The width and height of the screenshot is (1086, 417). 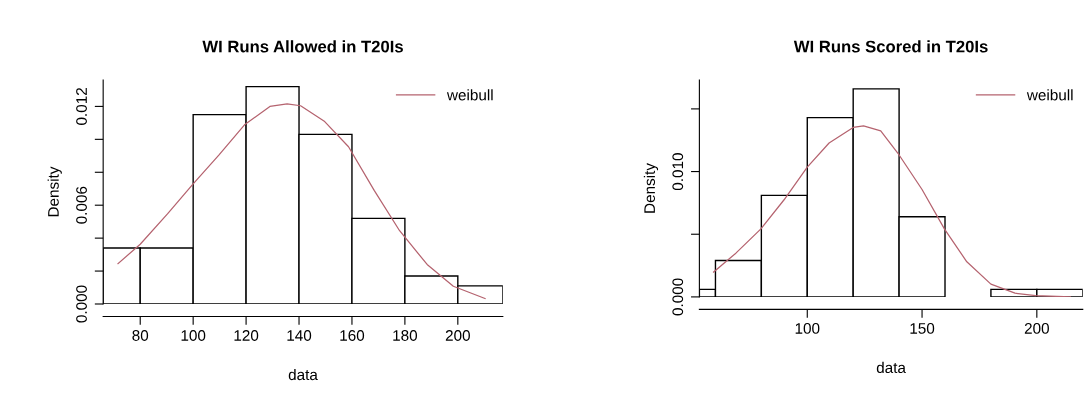 I want to click on x-tick-label: 120, so click(x=246, y=335).